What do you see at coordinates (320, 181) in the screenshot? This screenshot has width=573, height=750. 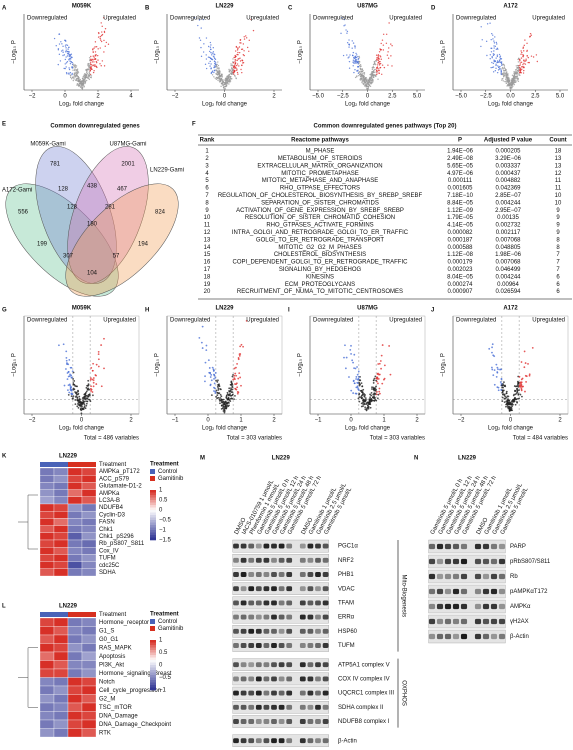 I see `table-cell: MITOTIC_METAPHASE_AND_ANAPHASE` at bounding box center [320, 181].